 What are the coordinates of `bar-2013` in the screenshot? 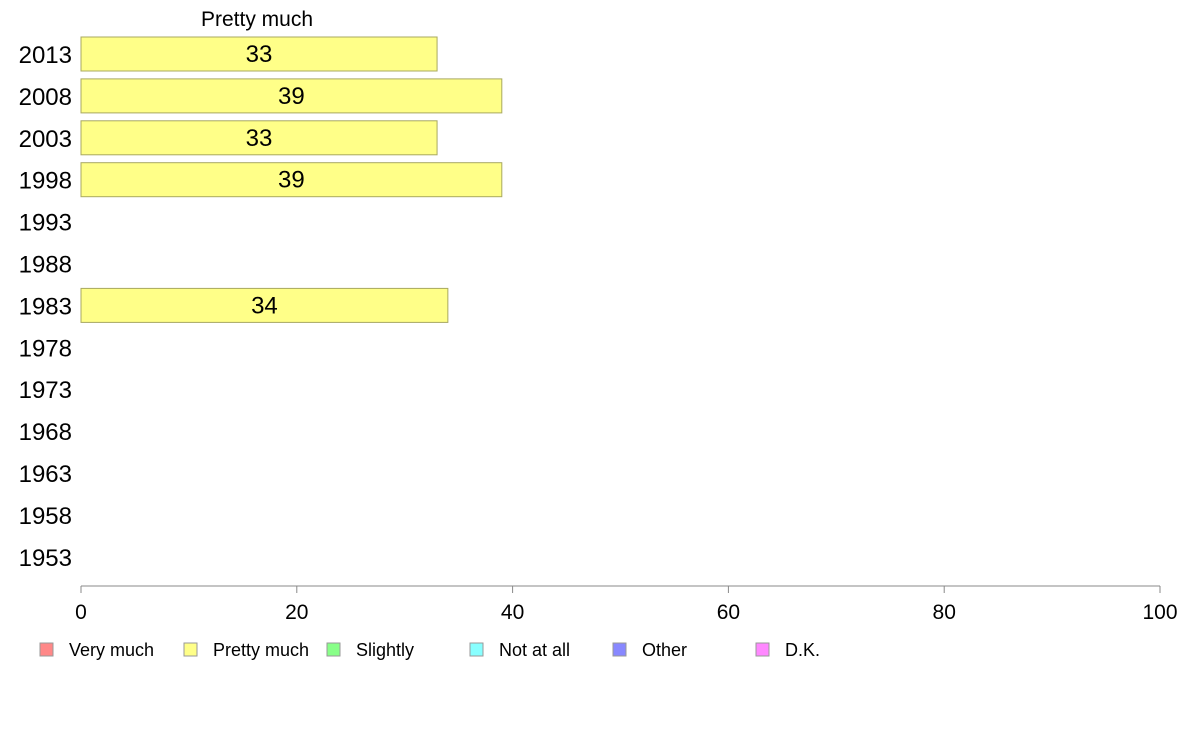 It's located at (259, 54).